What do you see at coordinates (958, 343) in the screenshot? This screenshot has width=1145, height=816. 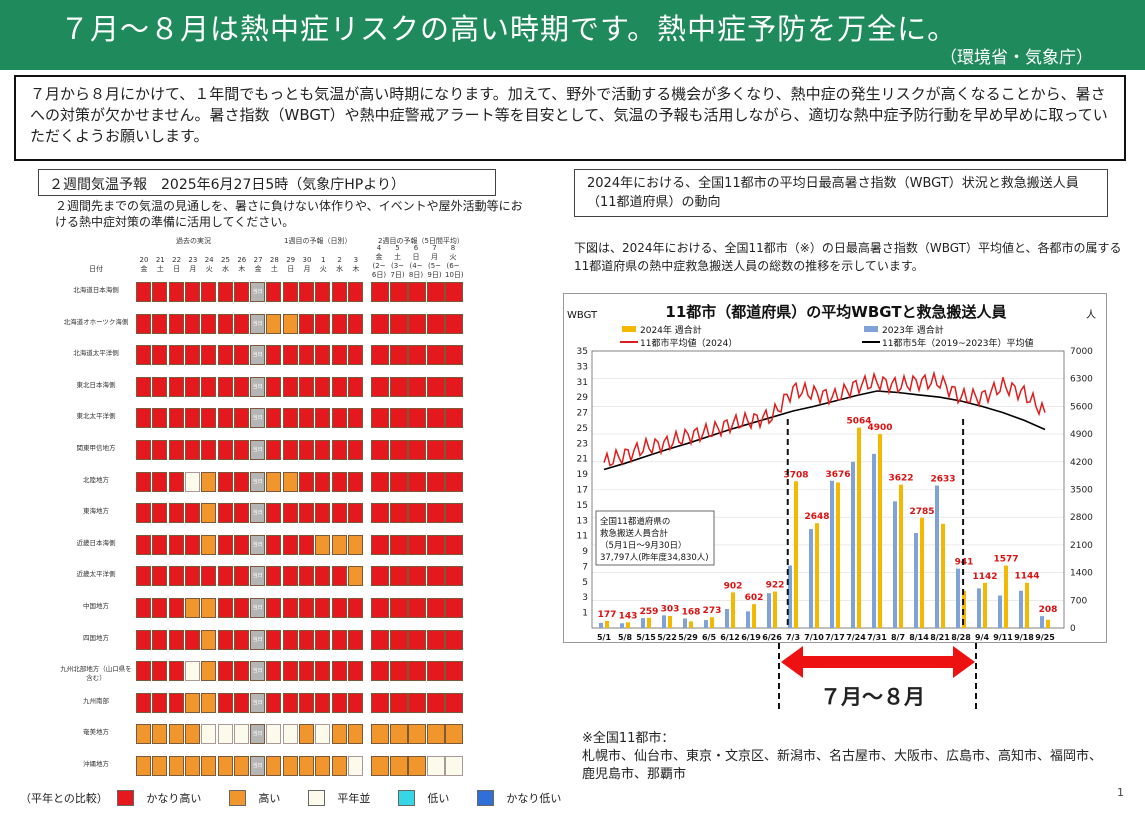 I see `legend-5yr-line: 11都市5年（2019~2023年）平均値` at bounding box center [958, 343].